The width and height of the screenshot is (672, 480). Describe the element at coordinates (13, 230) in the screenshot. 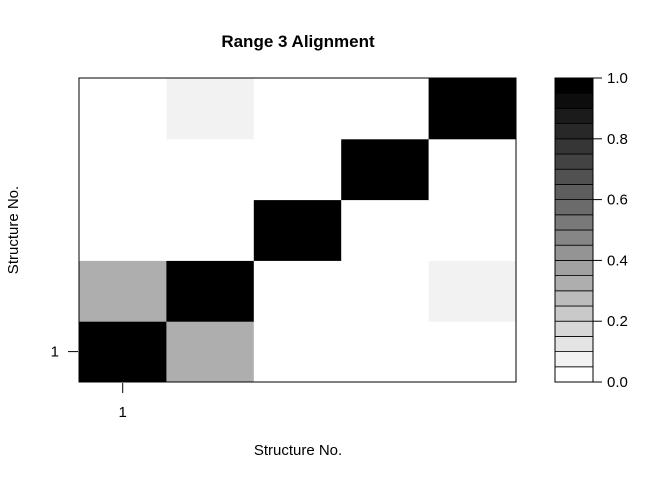

I see `y-axis-label: Structure No.` at that location.